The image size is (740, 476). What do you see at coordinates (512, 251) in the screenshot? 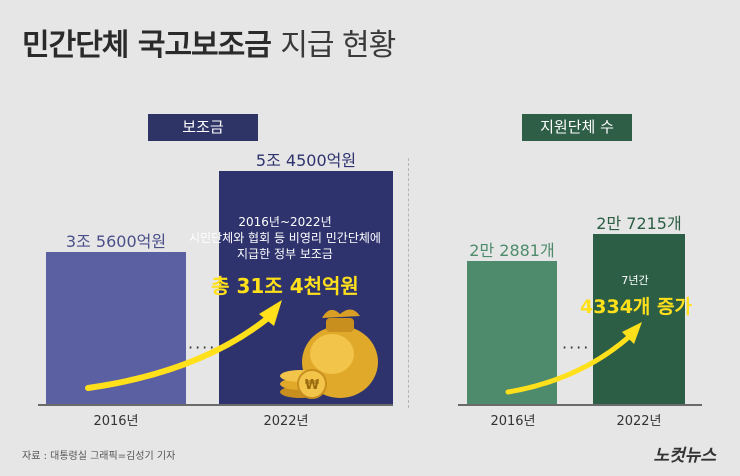
I see `groups-value-2016: 2만 2881개` at bounding box center [512, 251].